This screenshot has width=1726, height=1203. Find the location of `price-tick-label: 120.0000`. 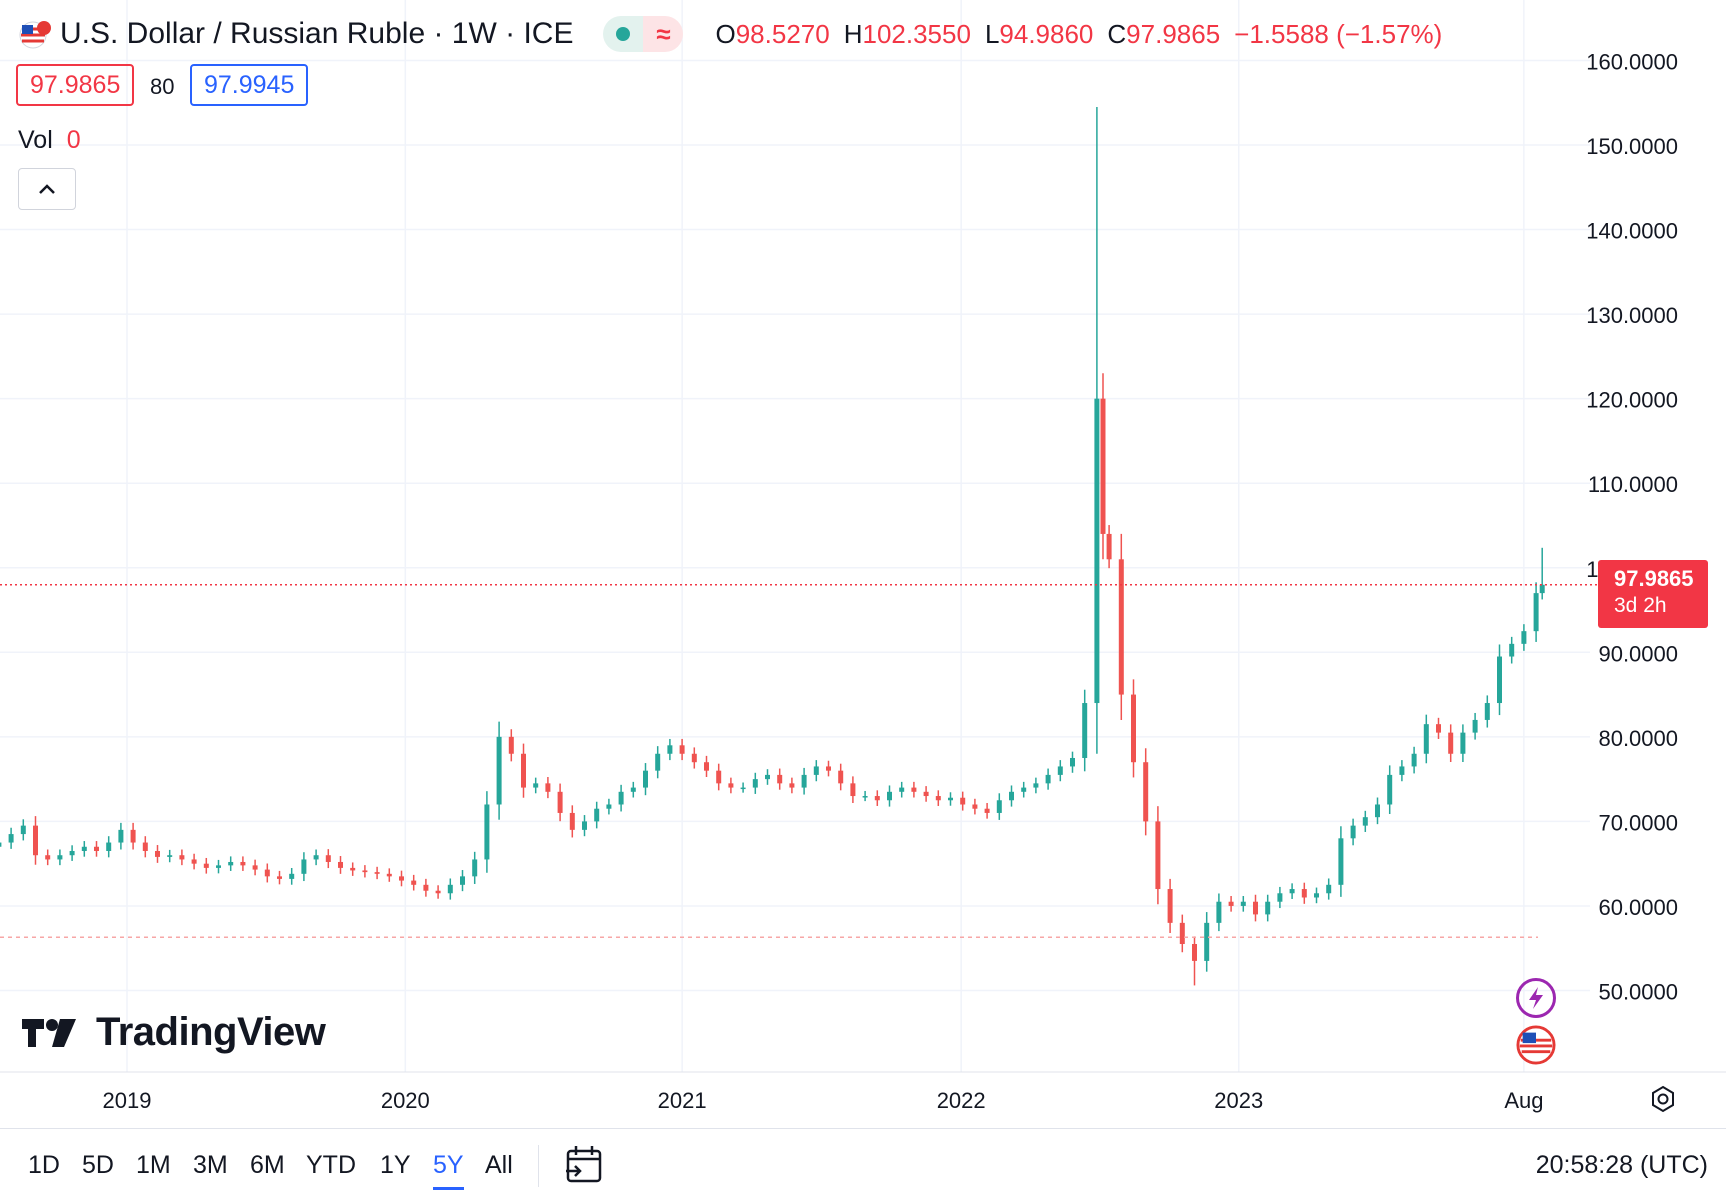

price-tick-label: 120.0000 is located at coordinates (1632, 400).